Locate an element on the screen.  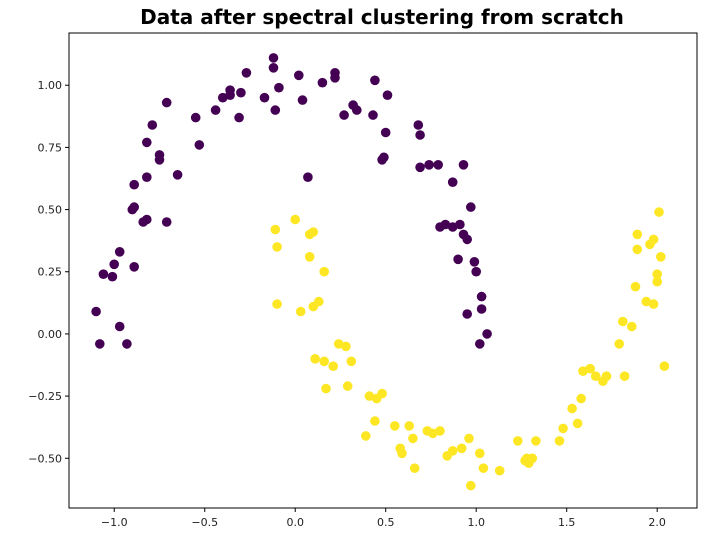
x-tick-label-6: 2.0 is located at coordinates (657, 522).